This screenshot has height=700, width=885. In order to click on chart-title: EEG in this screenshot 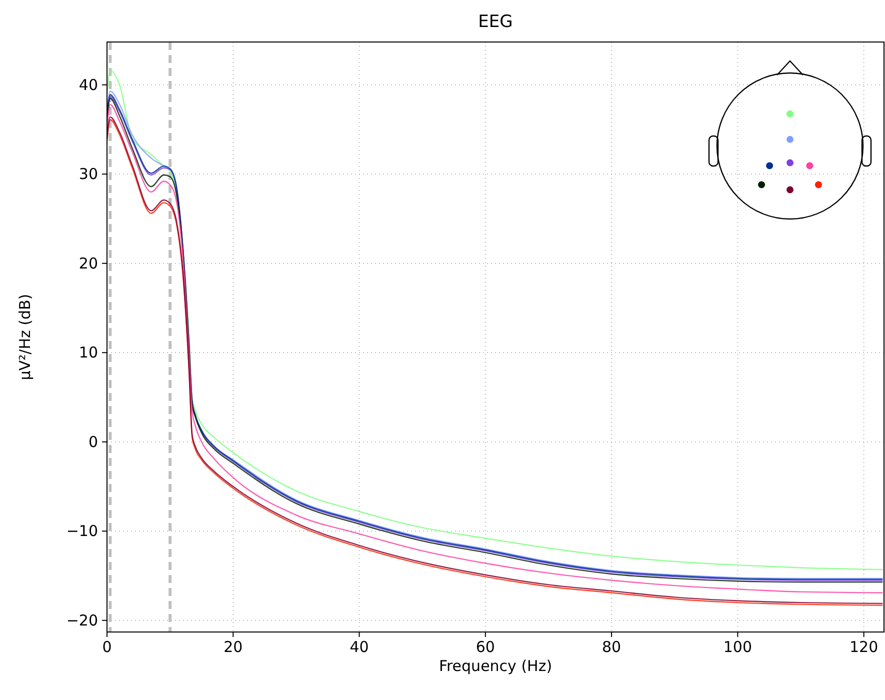, I will do `click(495, 22)`.